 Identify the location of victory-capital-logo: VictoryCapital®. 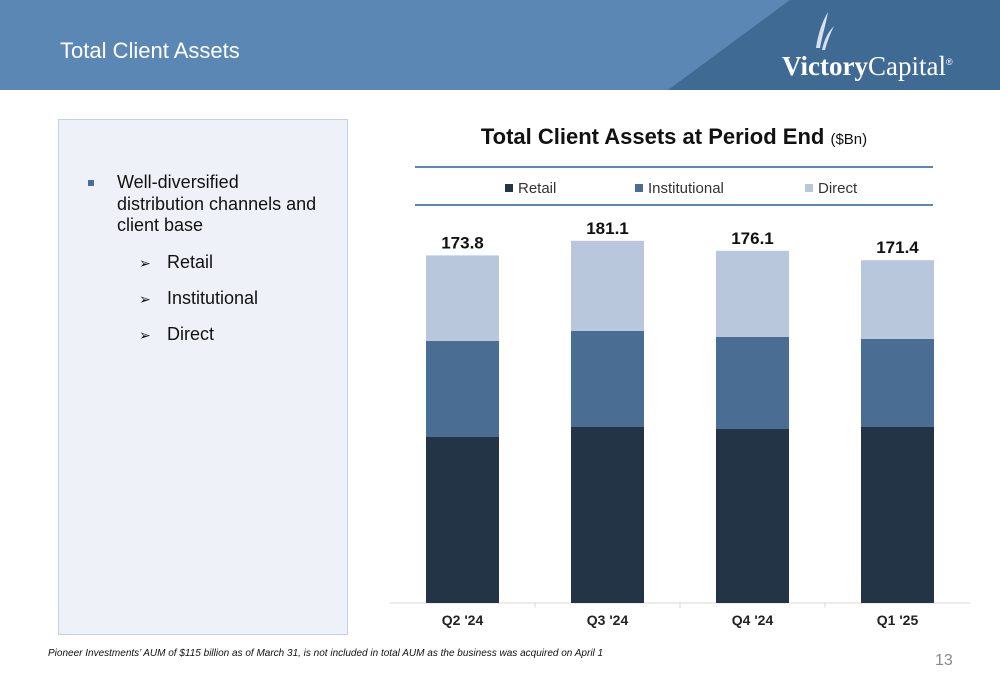
(882, 46).